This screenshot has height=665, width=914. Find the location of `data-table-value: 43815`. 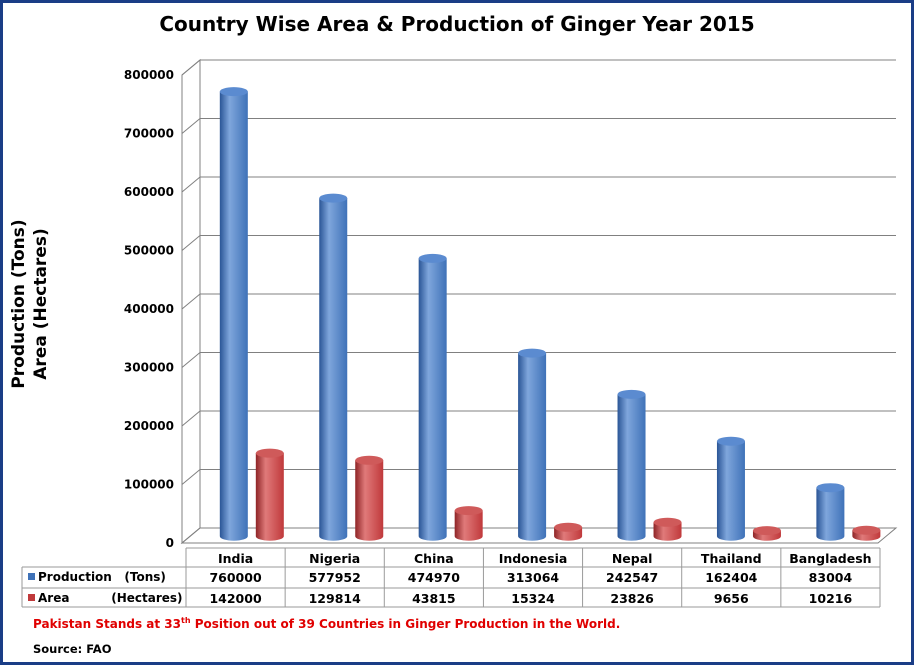

data-table-value: 43815 is located at coordinates (434, 598).